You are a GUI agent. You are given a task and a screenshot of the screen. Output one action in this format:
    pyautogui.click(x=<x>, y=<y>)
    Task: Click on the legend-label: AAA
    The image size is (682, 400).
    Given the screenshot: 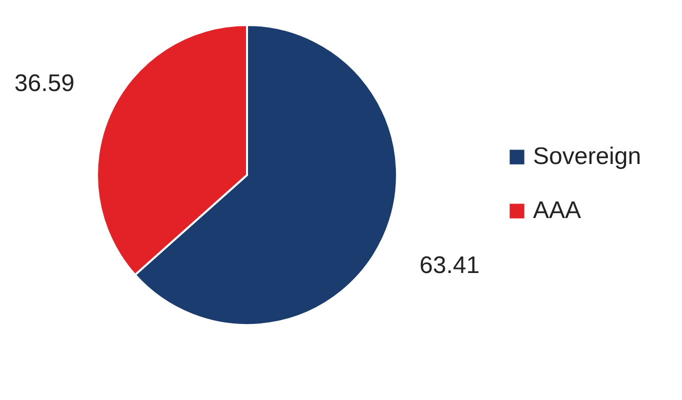 What is the action you would take?
    pyautogui.click(x=557, y=210)
    